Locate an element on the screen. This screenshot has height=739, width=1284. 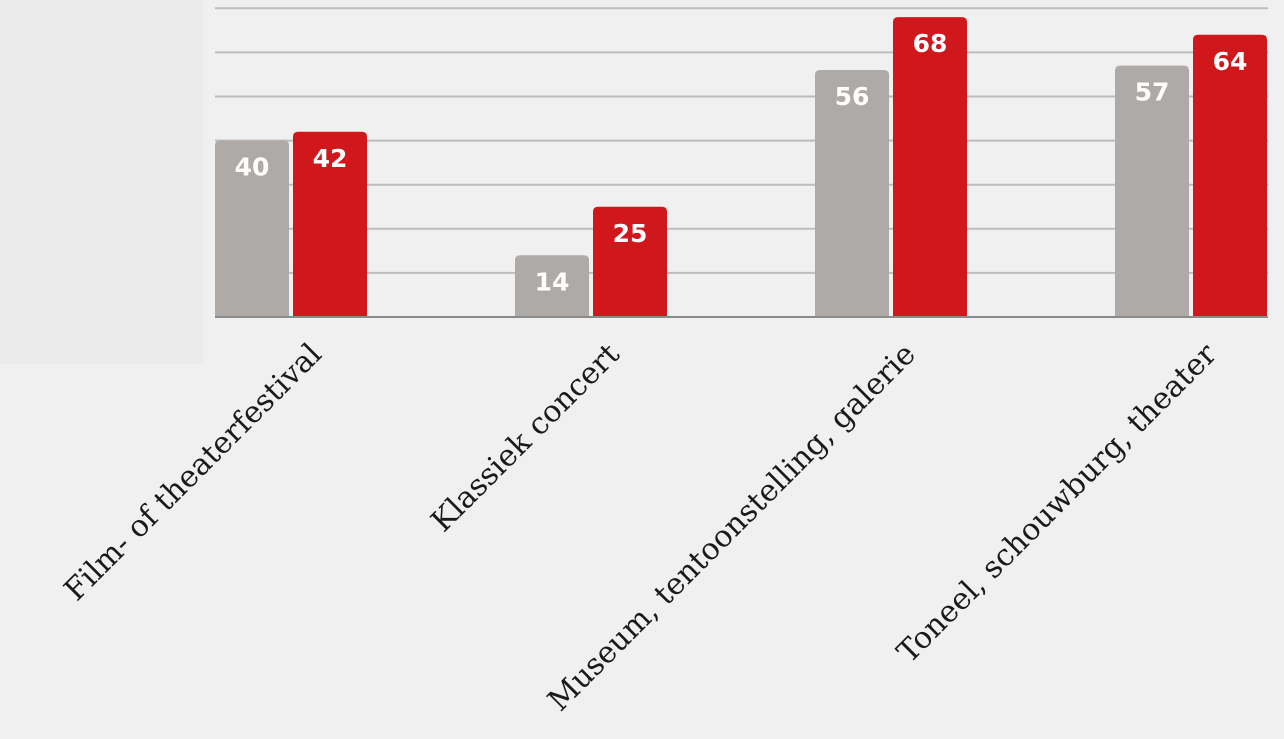
left-panel is located at coordinates (101, 182).